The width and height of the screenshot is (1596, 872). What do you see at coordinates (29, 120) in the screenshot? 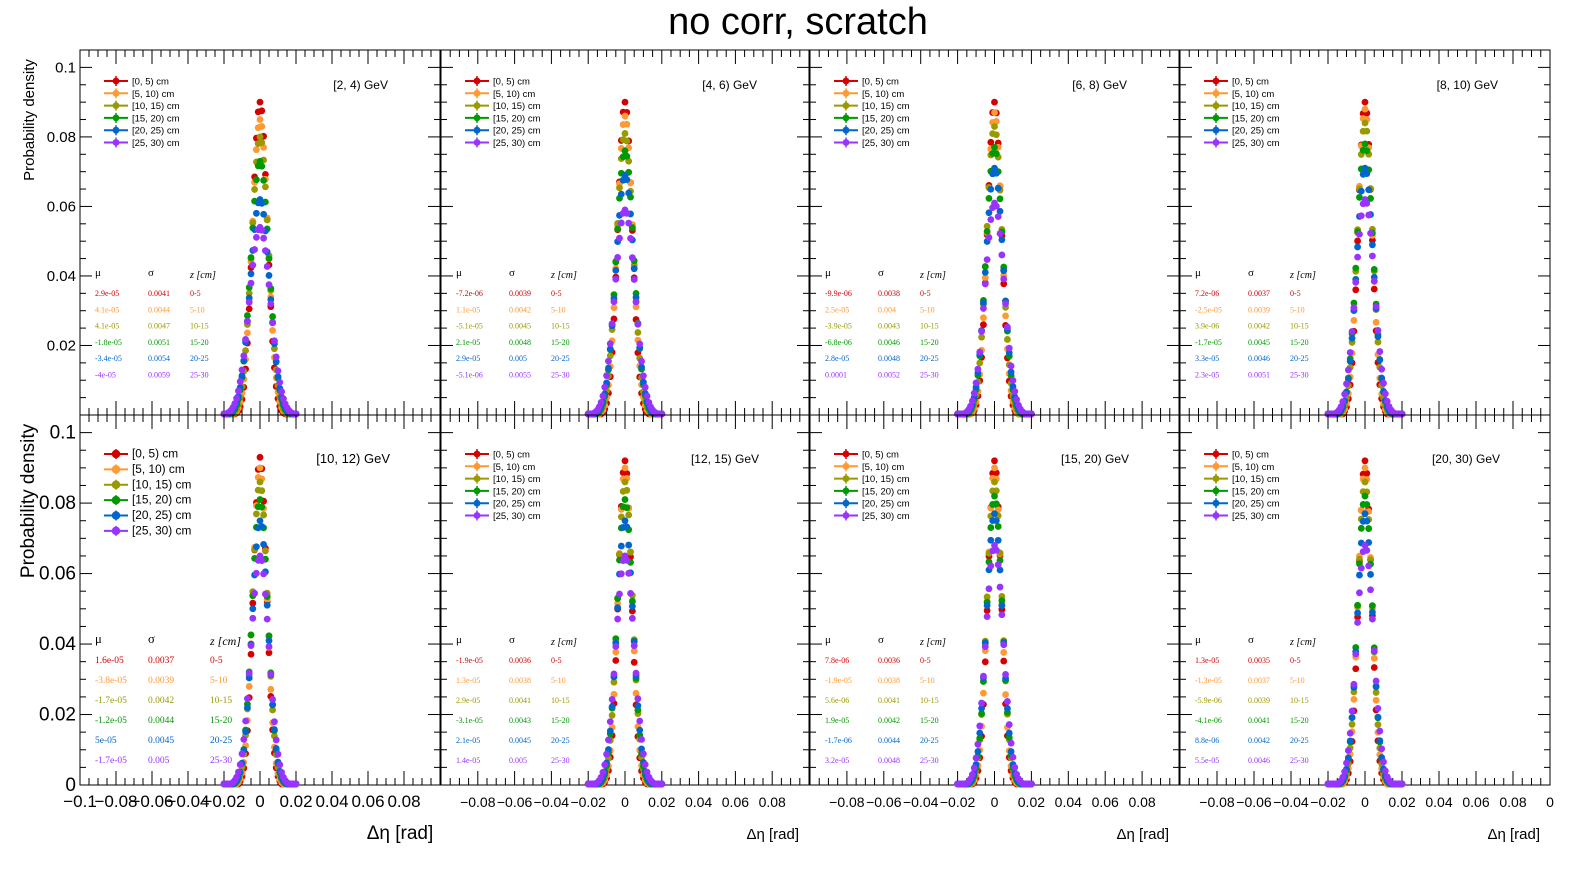
I see `y-axis-label-top: Probability density` at bounding box center [29, 120].